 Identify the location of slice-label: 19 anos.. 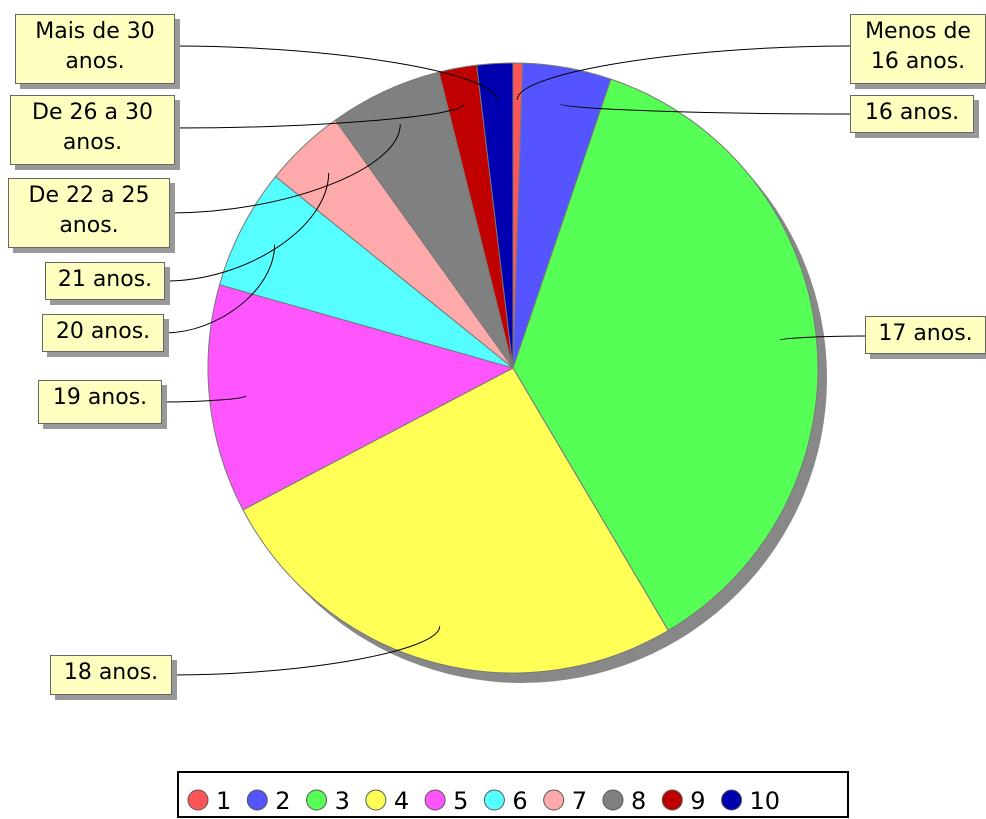
(100, 402).